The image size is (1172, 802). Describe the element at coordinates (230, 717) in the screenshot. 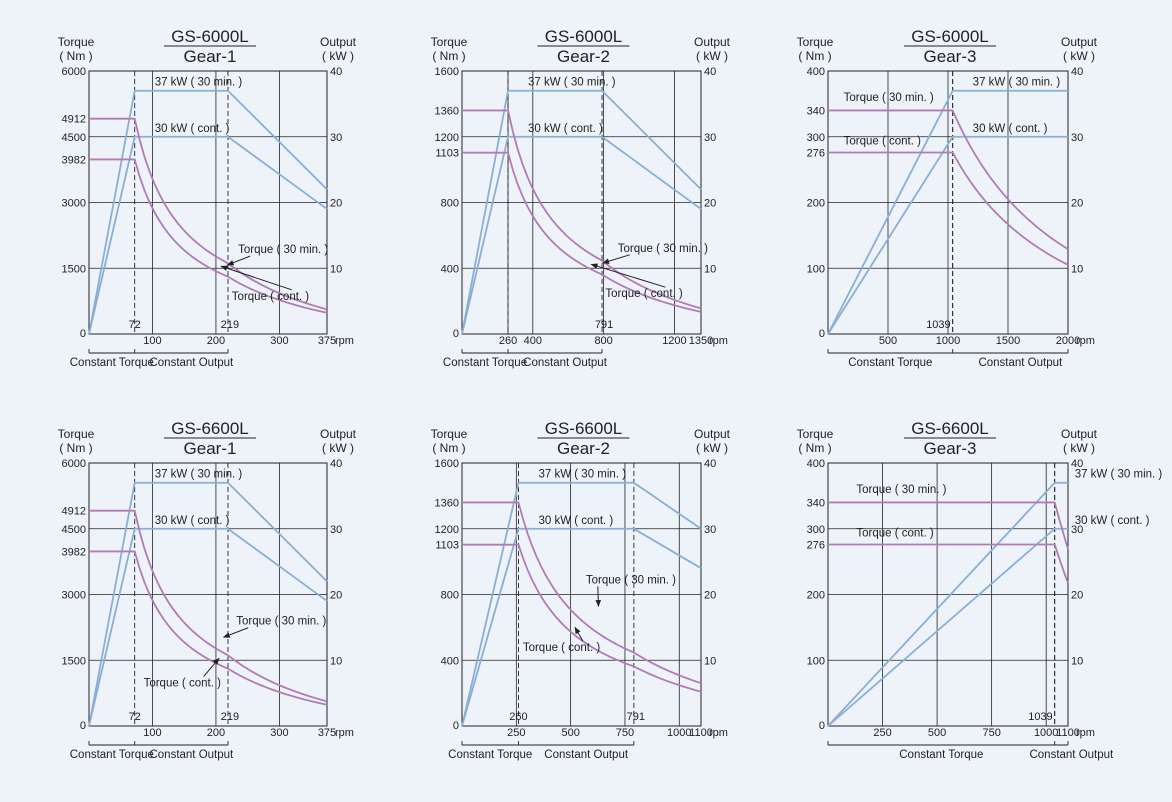

I see `corner-speed-label: 219` at that location.